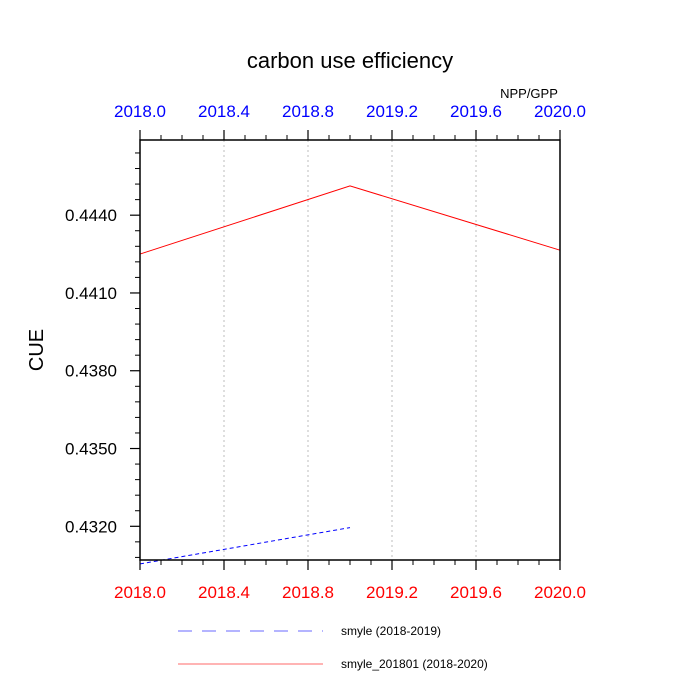  What do you see at coordinates (392, 592) in the screenshot?
I see `x-bottom-tick-label: 2019.2` at bounding box center [392, 592].